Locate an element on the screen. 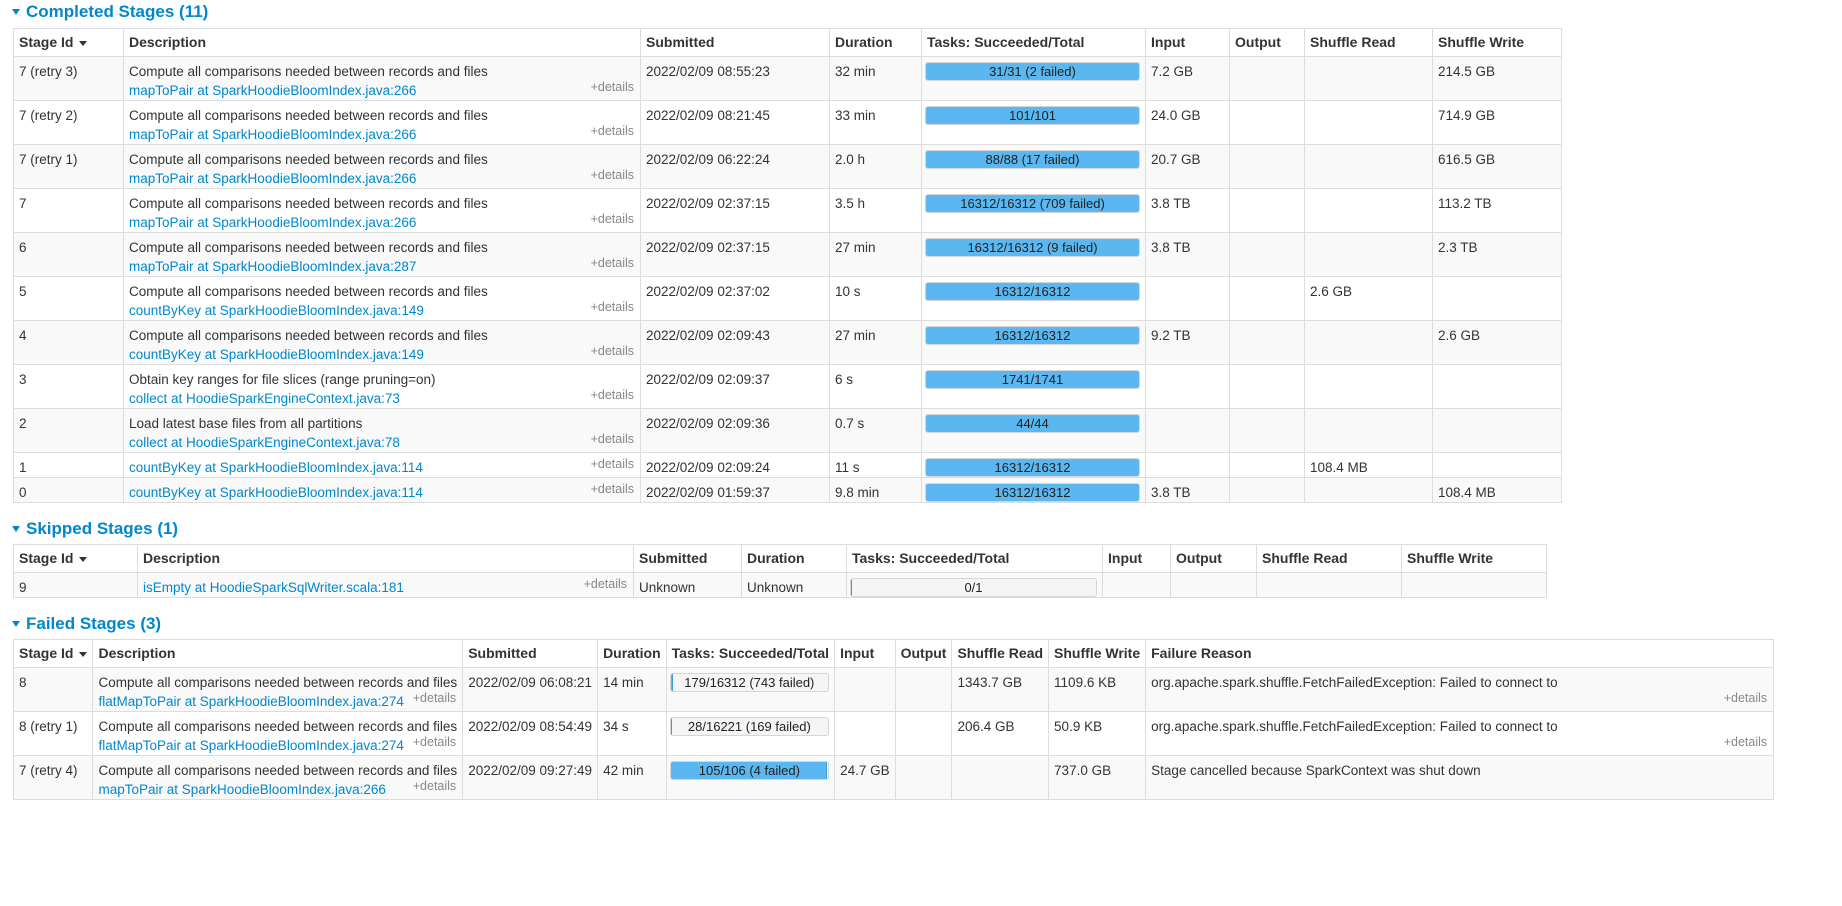  column-header-failure-reason: Failure Reason is located at coordinates (1460, 653).